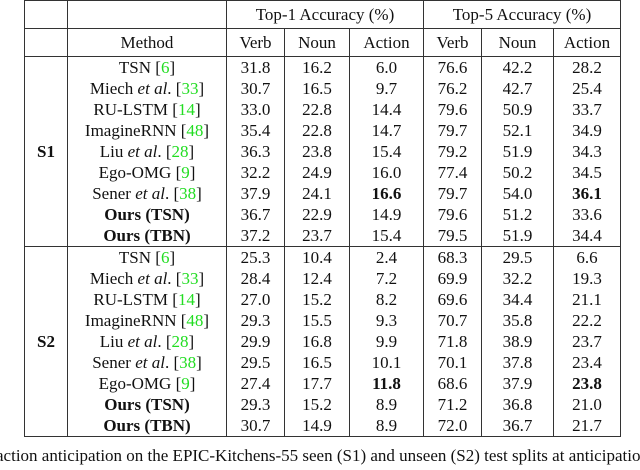 This screenshot has width=640, height=470. Describe the element at coordinates (452, 172) in the screenshot. I see `value-cell: 77.4` at that location.